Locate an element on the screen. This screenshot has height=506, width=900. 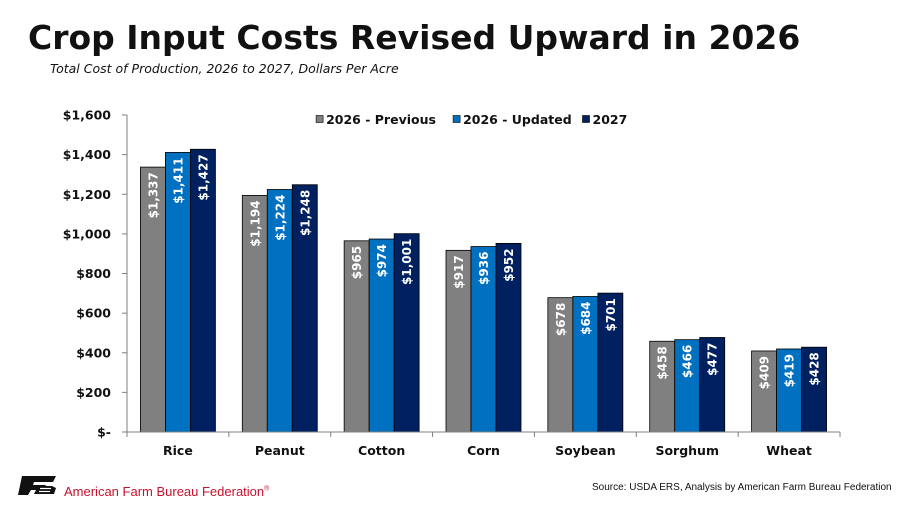
bar-value-label: $974 is located at coordinates (382, 260).